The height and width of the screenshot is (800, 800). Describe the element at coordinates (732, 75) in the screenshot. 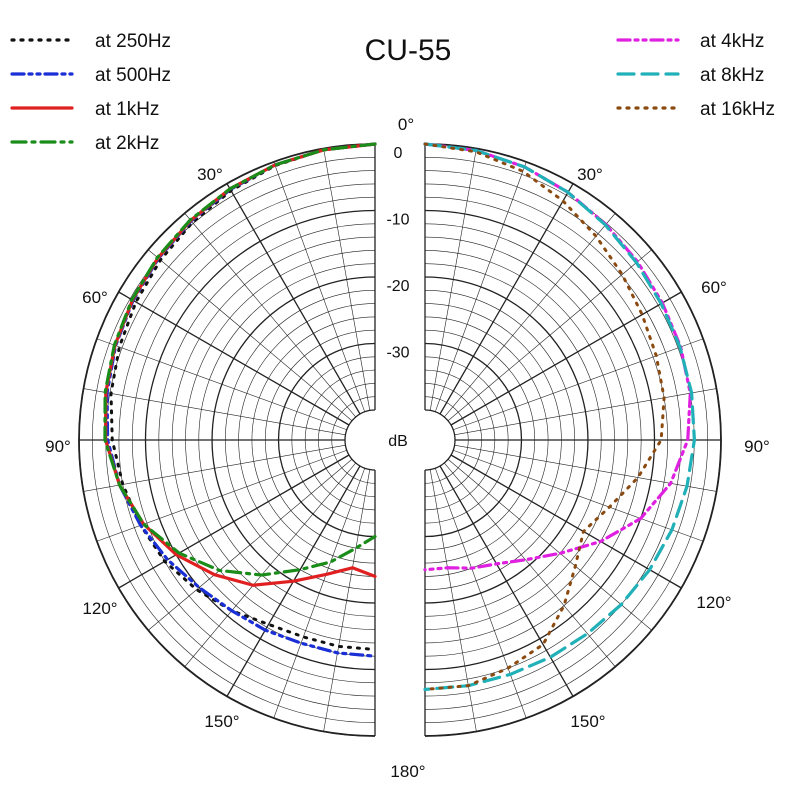

I see `legend-label: at 8kHz` at that location.